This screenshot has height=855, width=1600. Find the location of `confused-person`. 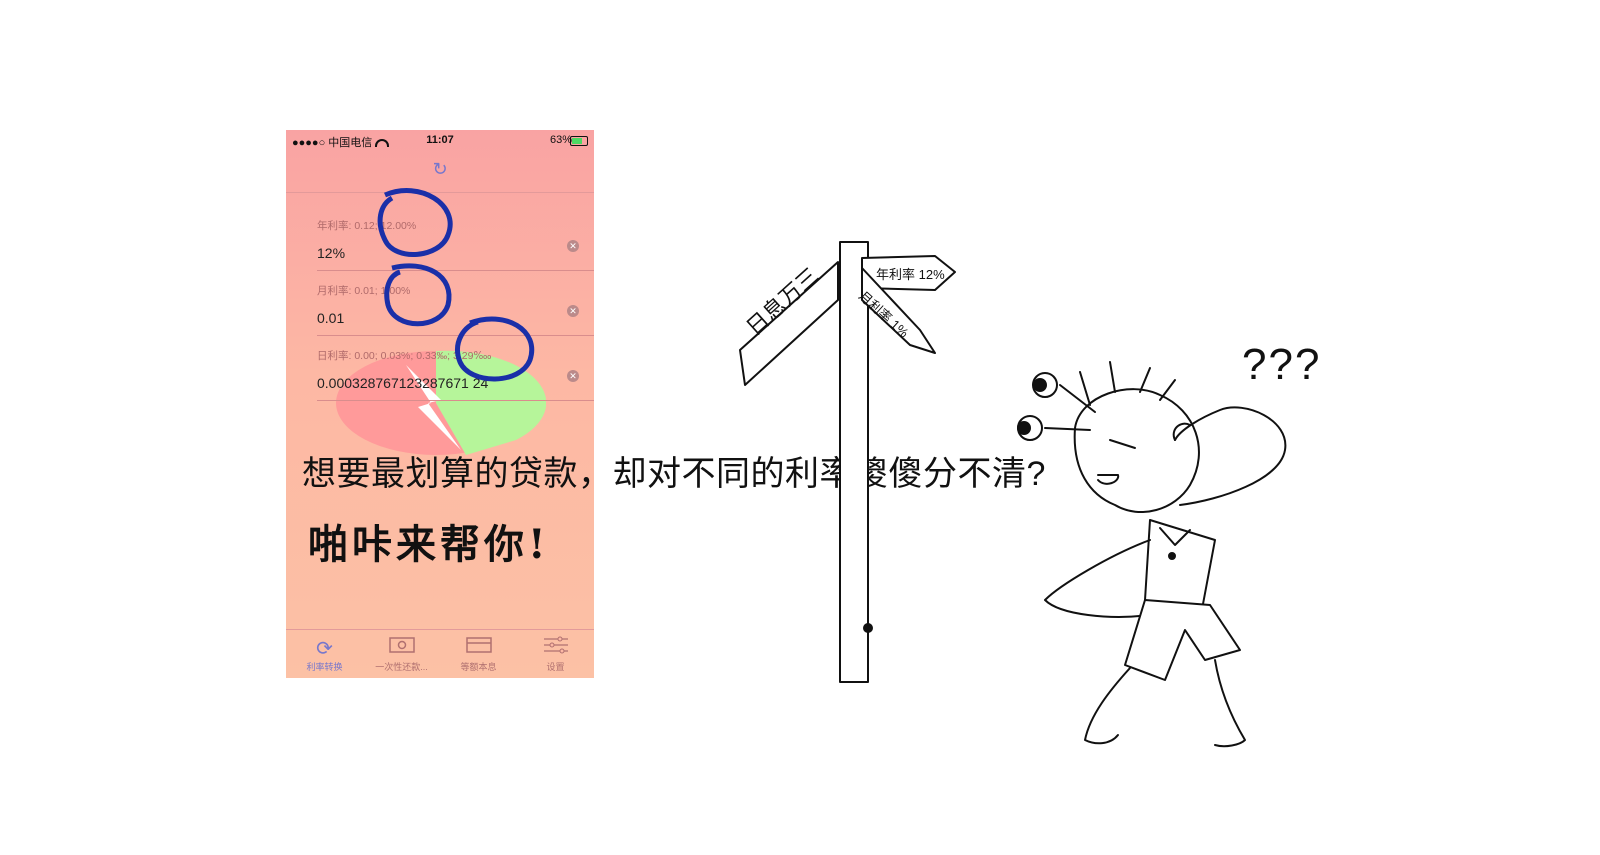

confused-person is located at coordinates (1152, 554).